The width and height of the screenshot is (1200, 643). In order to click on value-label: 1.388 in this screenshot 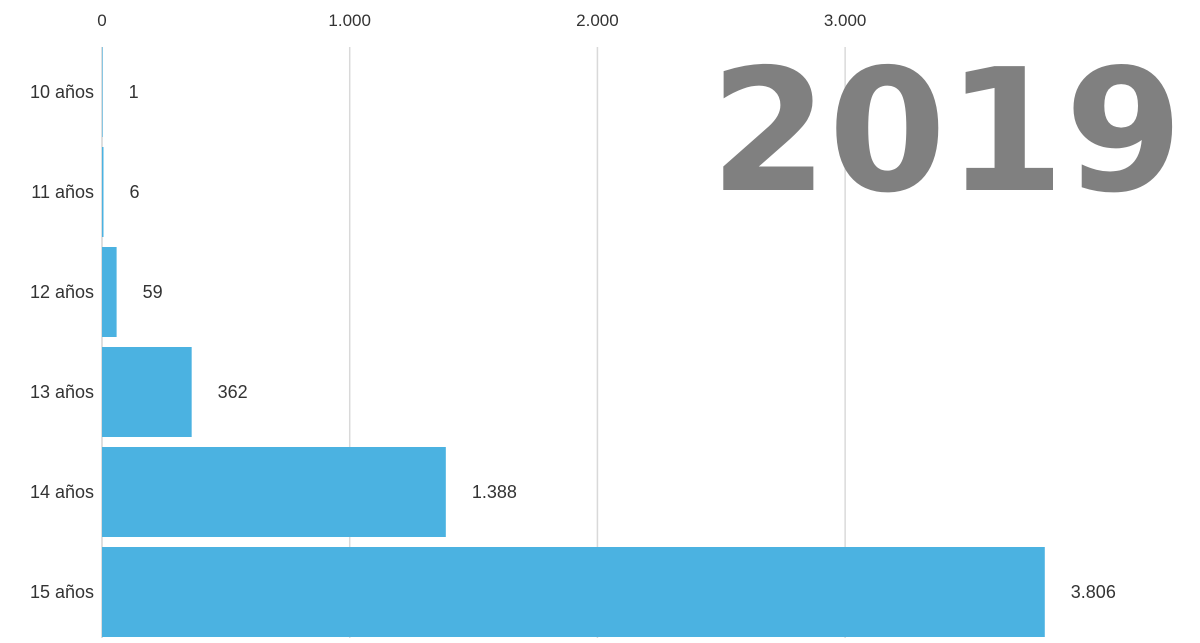, I will do `click(494, 492)`.